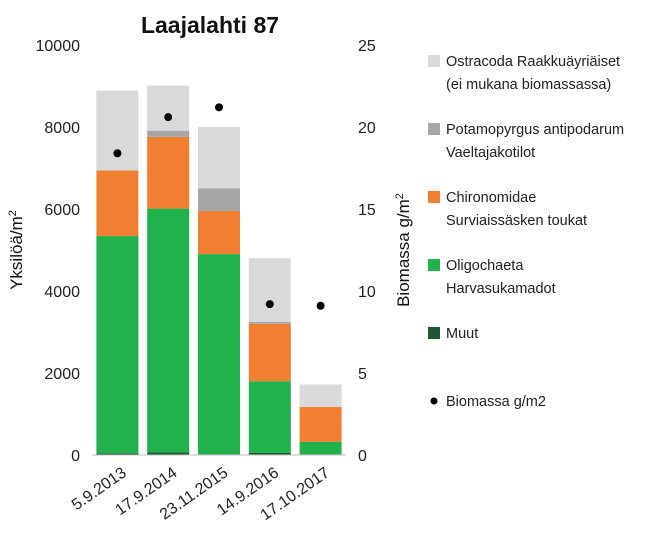 The width and height of the screenshot is (656, 550). Describe the element at coordinates (362, 374) in the screenshot. I see `right-tick-label: 5` at that location.